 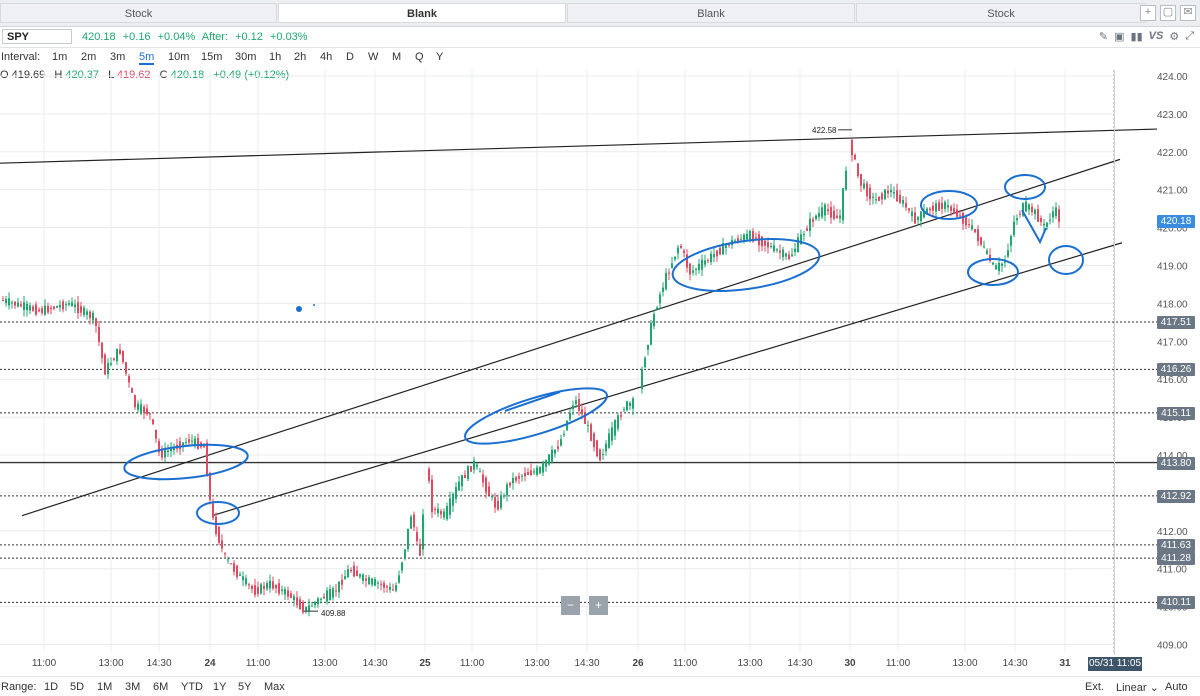 I want to click on auto-toggle: Auto, so click(x=1176, y=687).